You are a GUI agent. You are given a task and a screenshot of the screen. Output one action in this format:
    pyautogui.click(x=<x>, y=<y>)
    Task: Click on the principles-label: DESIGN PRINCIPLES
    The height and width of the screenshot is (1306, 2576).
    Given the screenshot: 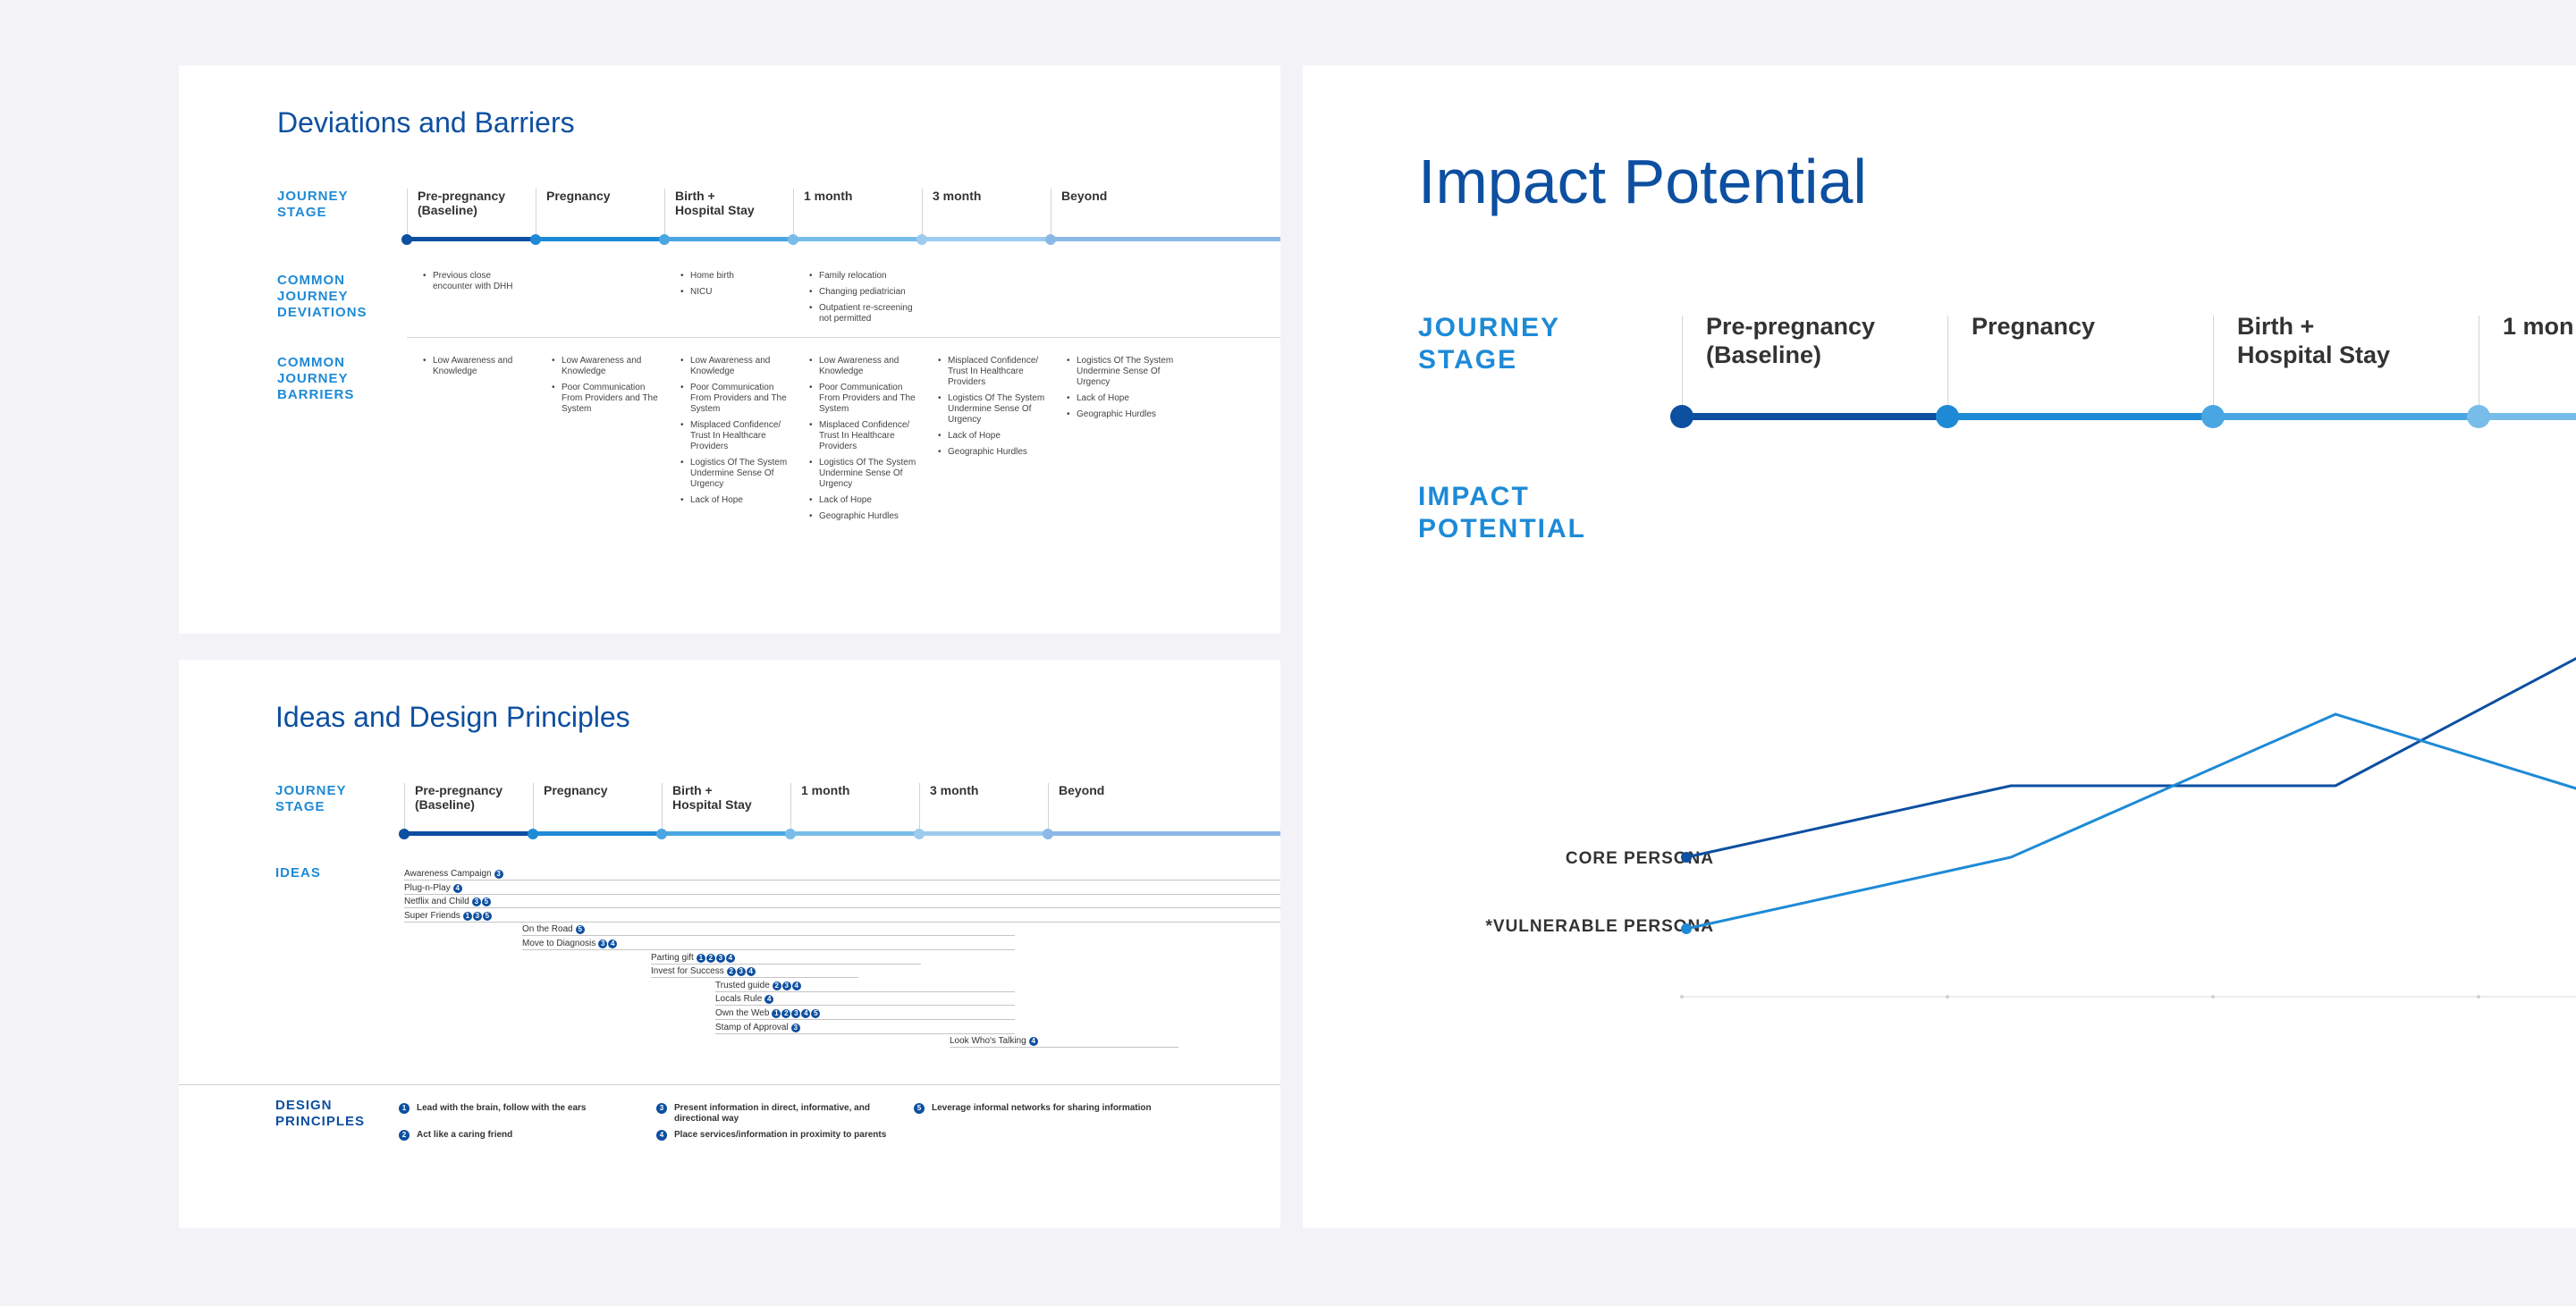 What is the action you would take?
    pyautogui.click(x=320, y=1113)
    